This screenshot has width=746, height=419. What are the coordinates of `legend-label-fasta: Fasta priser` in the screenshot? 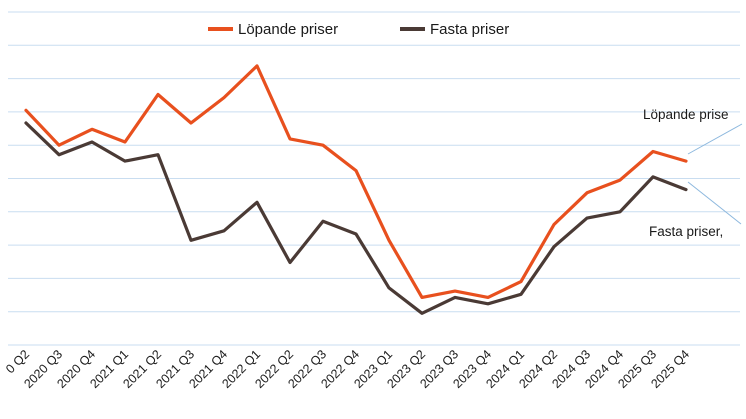 It's located at (469, 29).